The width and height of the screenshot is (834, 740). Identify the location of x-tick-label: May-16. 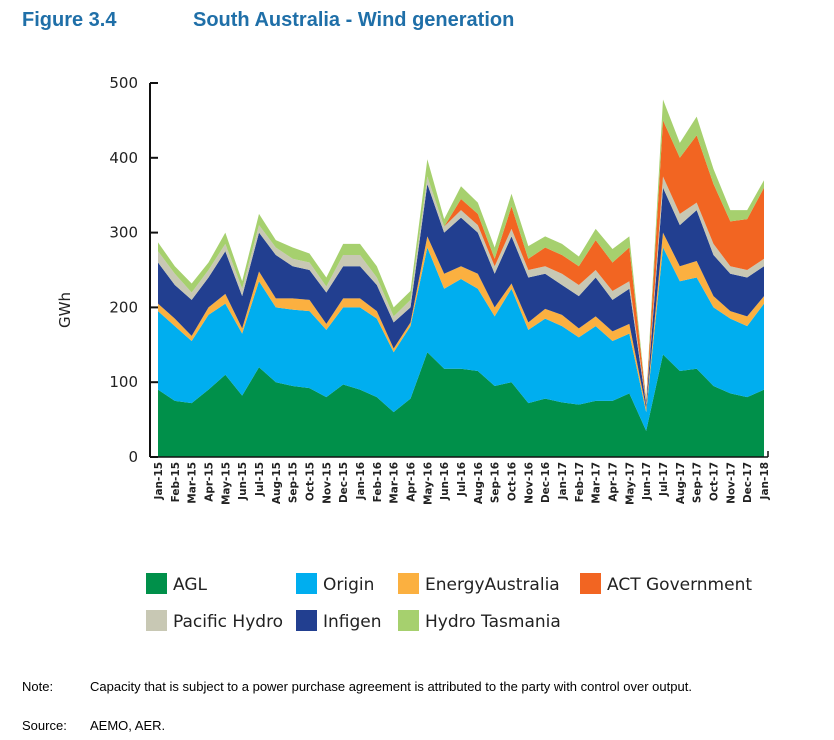
(428, 483).